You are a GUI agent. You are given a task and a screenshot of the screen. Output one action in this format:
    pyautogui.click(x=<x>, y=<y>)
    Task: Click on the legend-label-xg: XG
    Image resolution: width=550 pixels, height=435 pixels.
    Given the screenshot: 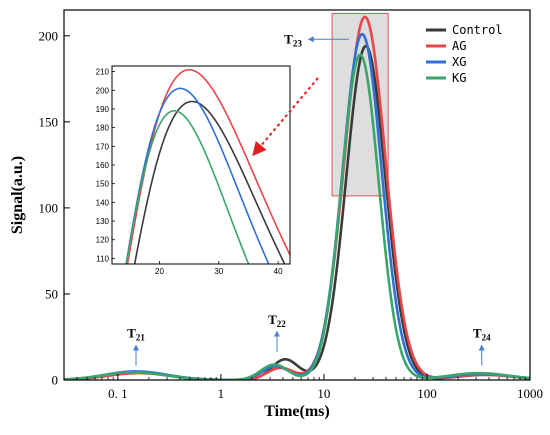 What is the action you would take?
    pyautogui.click(x=459, y=62)
    